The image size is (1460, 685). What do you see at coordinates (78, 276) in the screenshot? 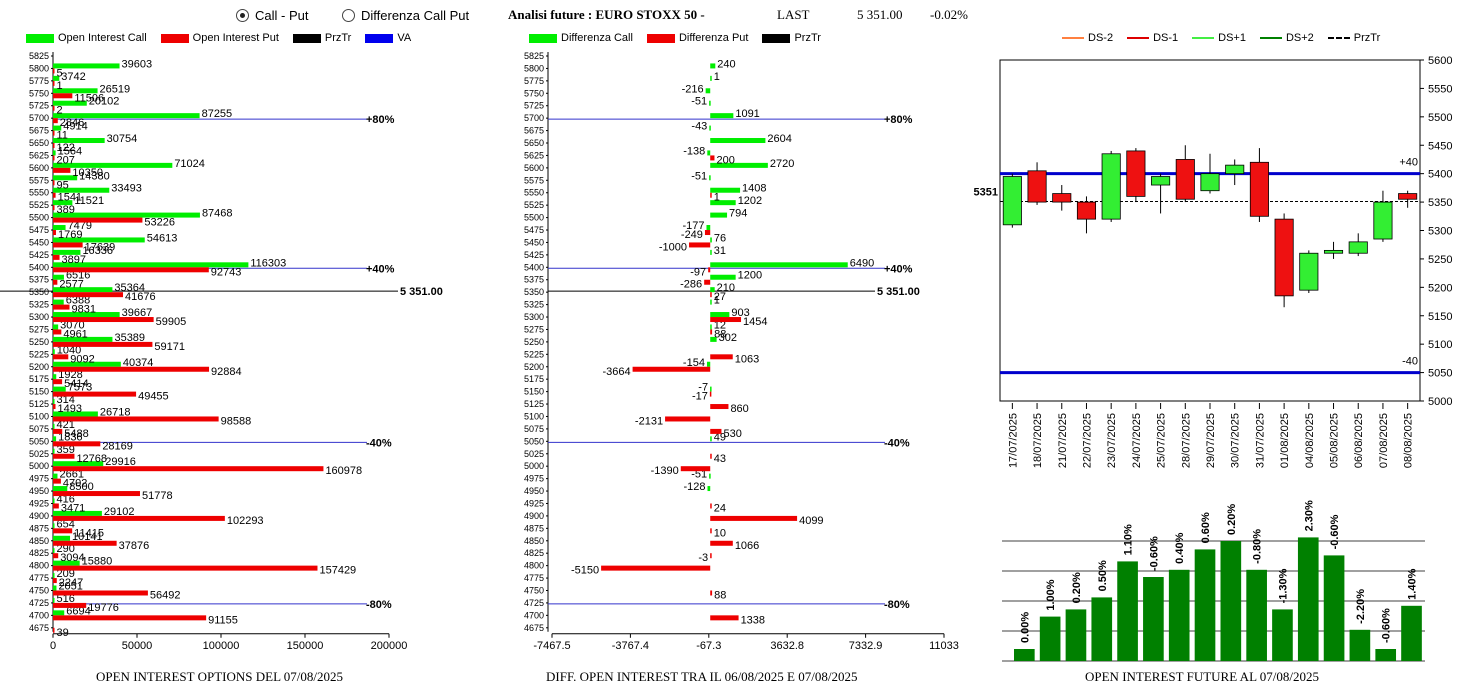
I see `bar-value-label: 6516` at bounding box center [78, 276].